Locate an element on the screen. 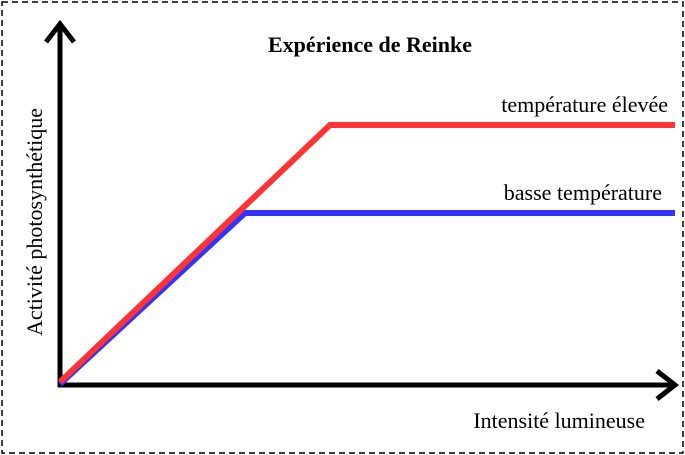 Image resolution: width=685 pixels, height=455 pixels. y-axis-label: Activité photosynthétique is located at coordinates (34, 222).